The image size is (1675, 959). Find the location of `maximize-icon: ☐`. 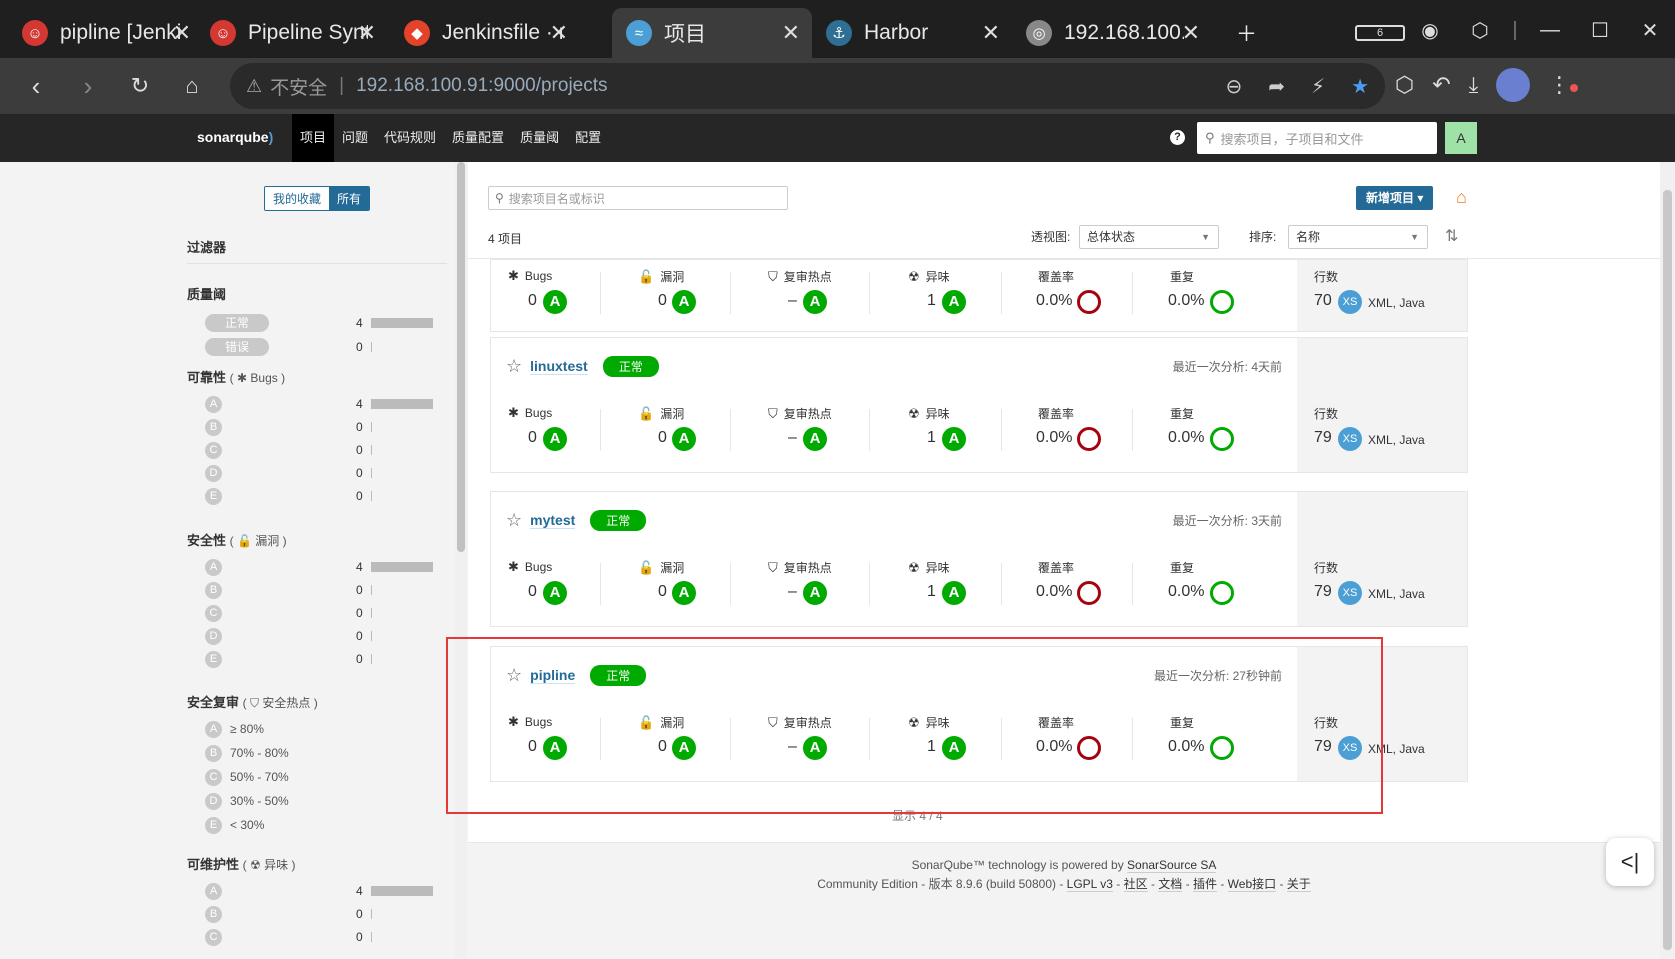

maximize-icon: ☐ is located at coordinates (1600, 30).